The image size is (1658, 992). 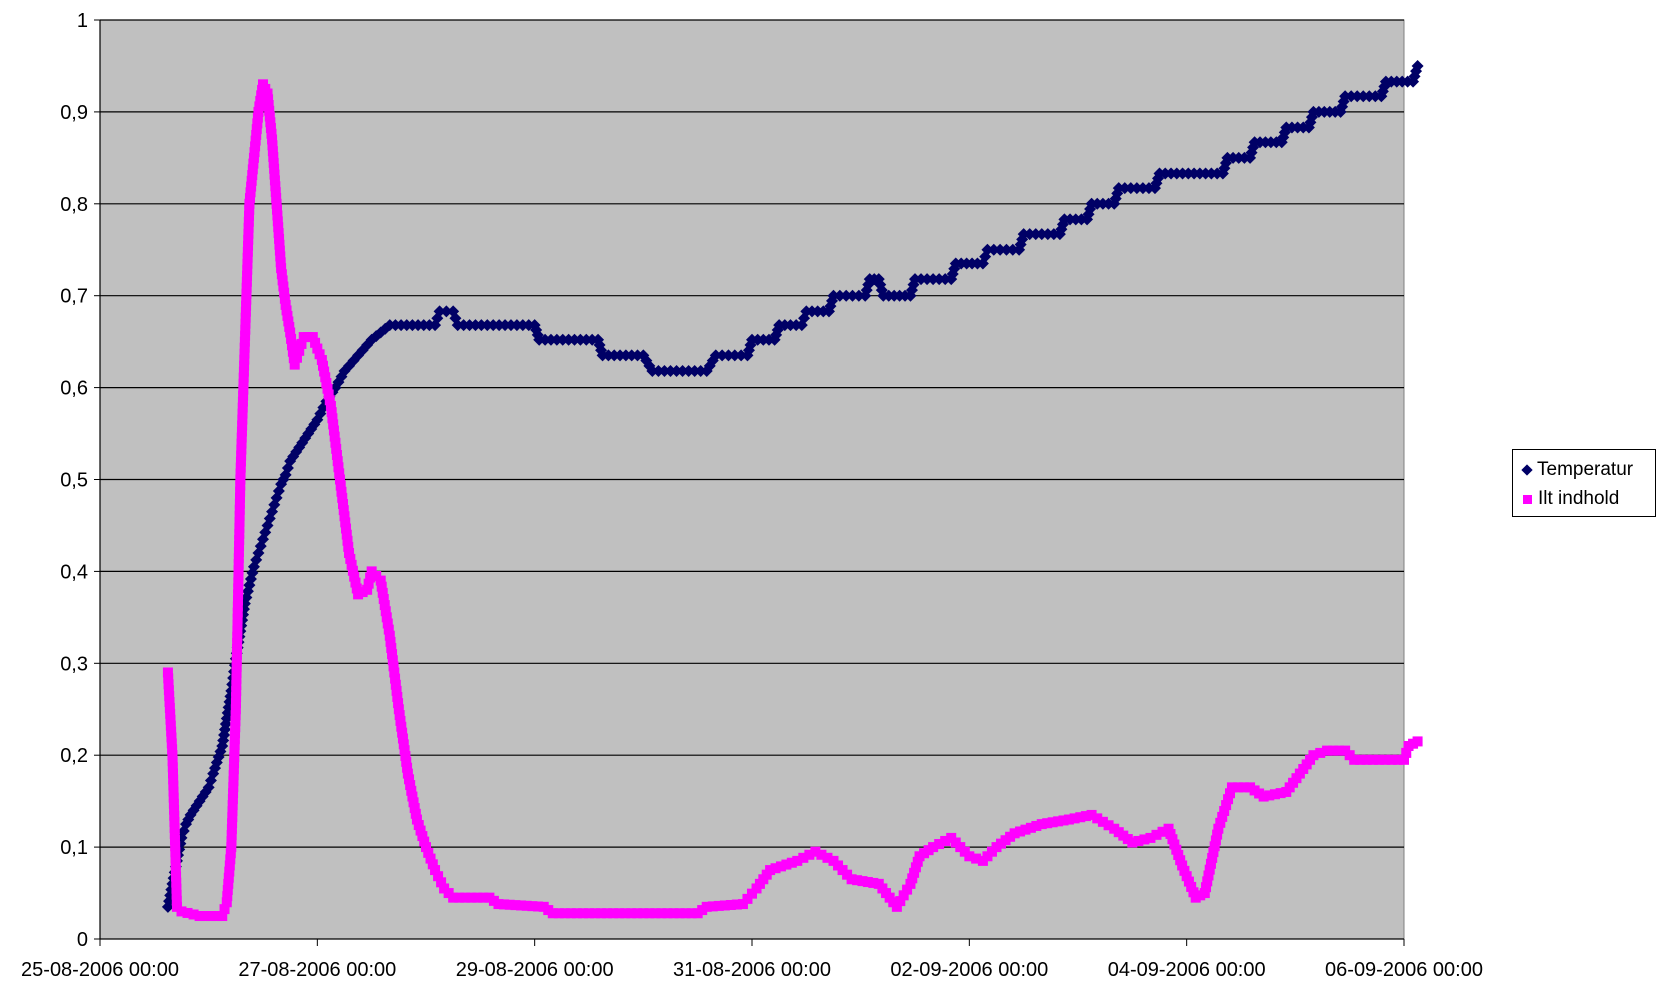 I want to click on x-tick-label: 04-09-2006 00:00, so click(x=1187, y=970).